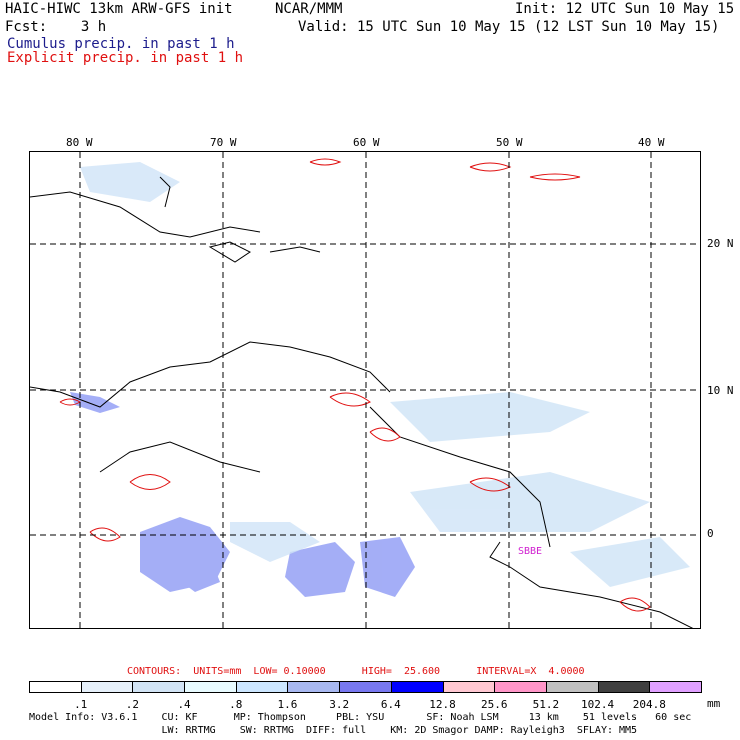 The width and height of the screenshot is (740, 740). I want to click on institution-label: NCAR/MMM, so click(309, 9).